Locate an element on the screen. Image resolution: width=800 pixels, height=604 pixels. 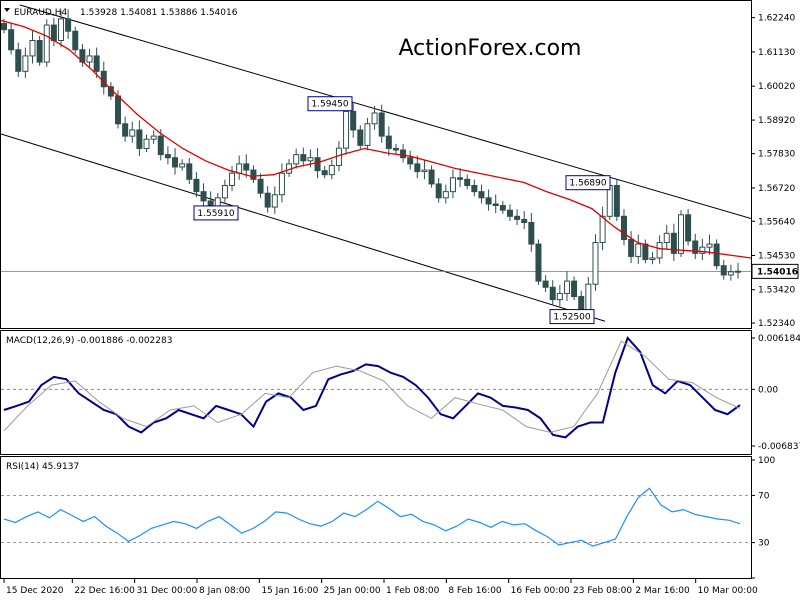
price-callout-label: 1.55910 is located at coordinates (215, 214).